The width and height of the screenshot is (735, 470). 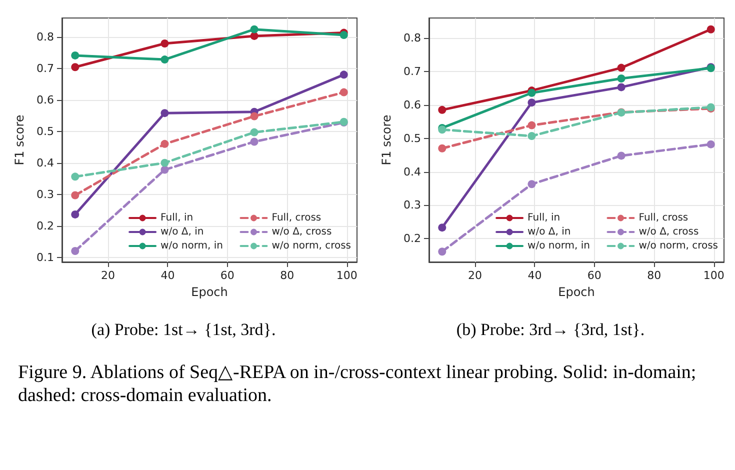 I want to click on caption: Figure 9. Ablations of Seq△-REPA on in-/cross-context linear probing. Solid: in-domain; dashed: cross-domain evaluation., so click(x=358, y=385).